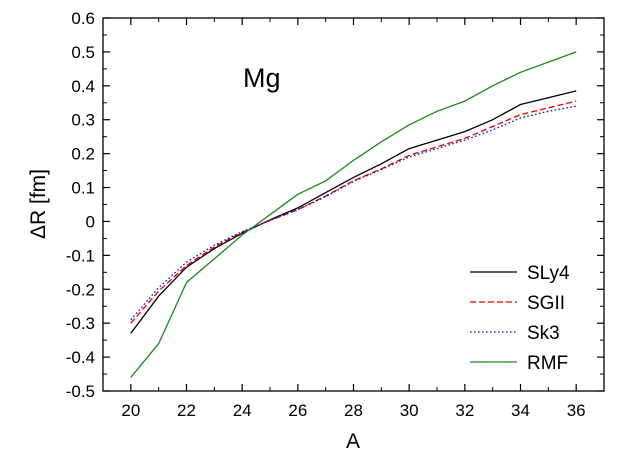 This screenshot has height=455, width=621. Describe the element at coordinates (517, 303) in the screenshot. I see `legend-item-sgii: SGII` at that location.